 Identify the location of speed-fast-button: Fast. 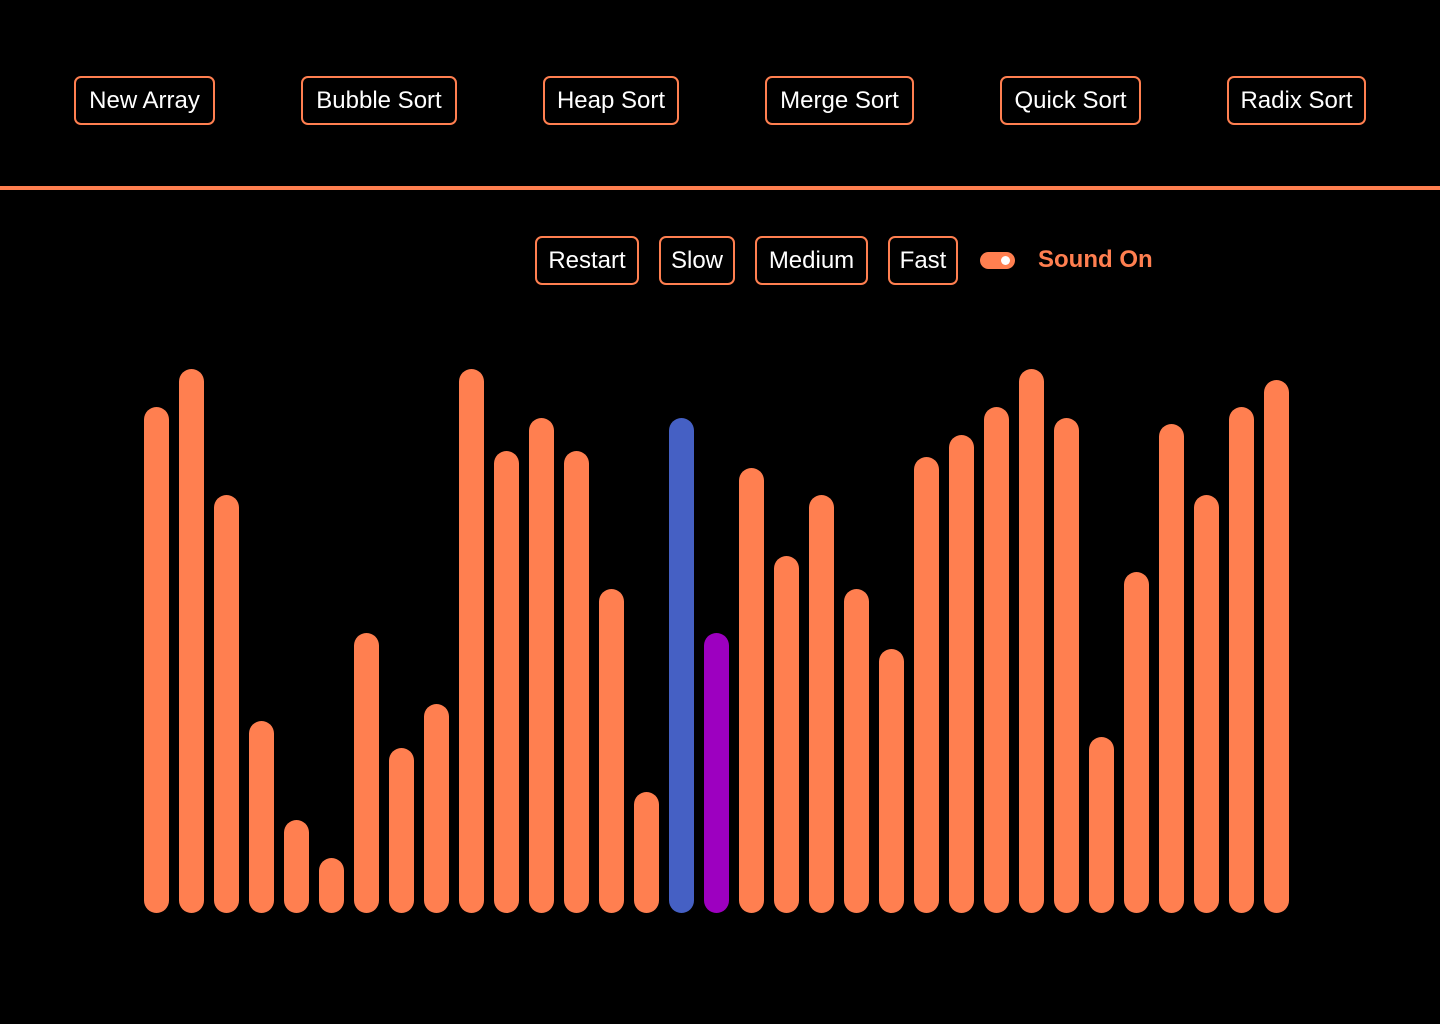
(923, 260).